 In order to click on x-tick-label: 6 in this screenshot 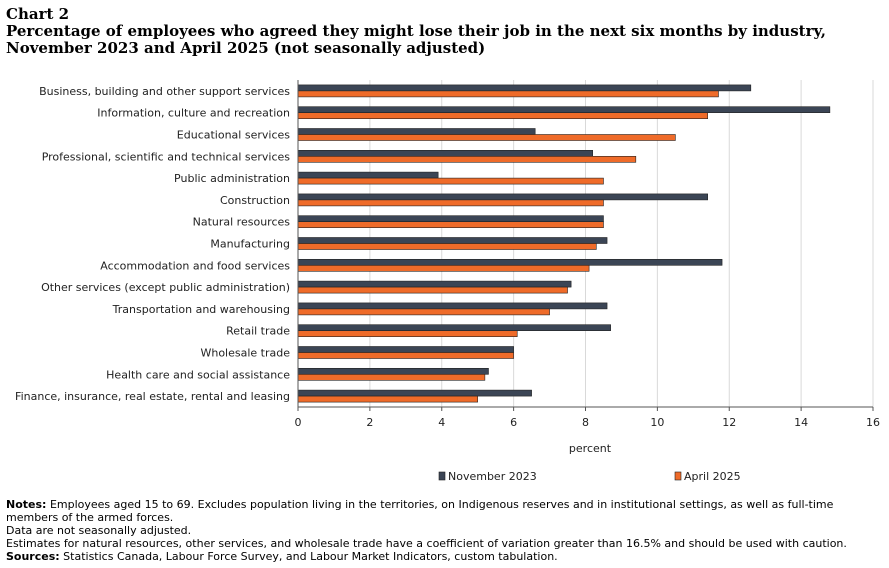, I will do `click(513, 422)`.